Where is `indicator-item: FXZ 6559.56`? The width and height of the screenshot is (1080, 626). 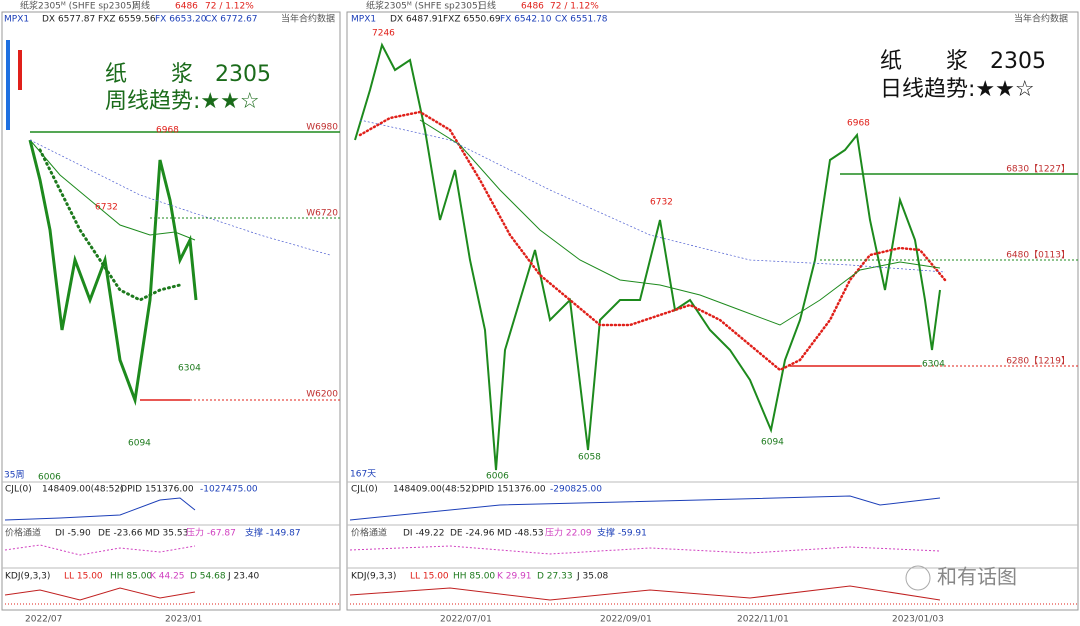
indicator-item: FXZ 6559.56 is located at coordinates (127, 20).